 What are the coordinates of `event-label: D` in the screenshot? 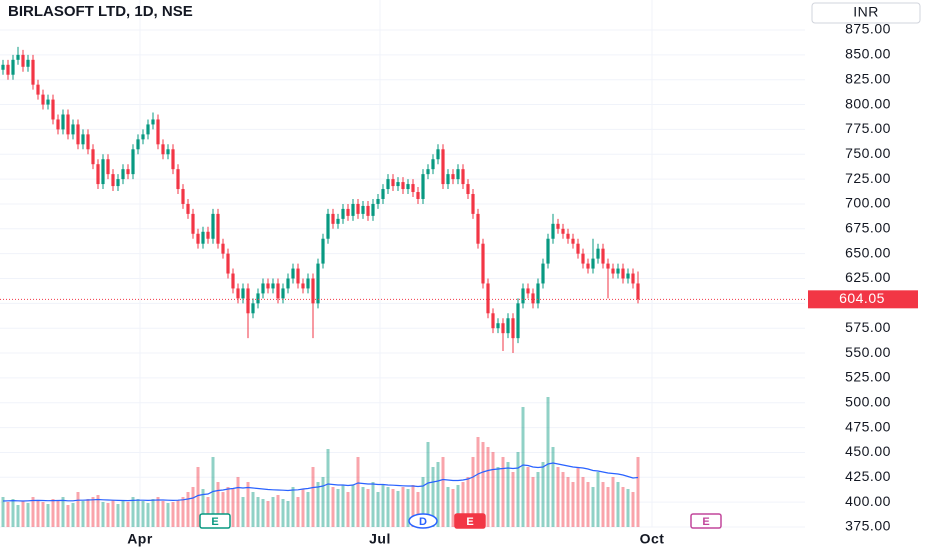 It's located at (423, 522).